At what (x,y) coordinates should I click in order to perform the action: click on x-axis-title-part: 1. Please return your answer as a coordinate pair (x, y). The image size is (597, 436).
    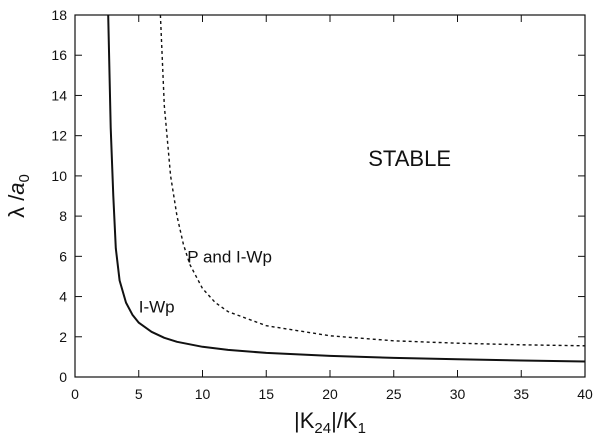
    Looking at the image, I should click on (362, 428).